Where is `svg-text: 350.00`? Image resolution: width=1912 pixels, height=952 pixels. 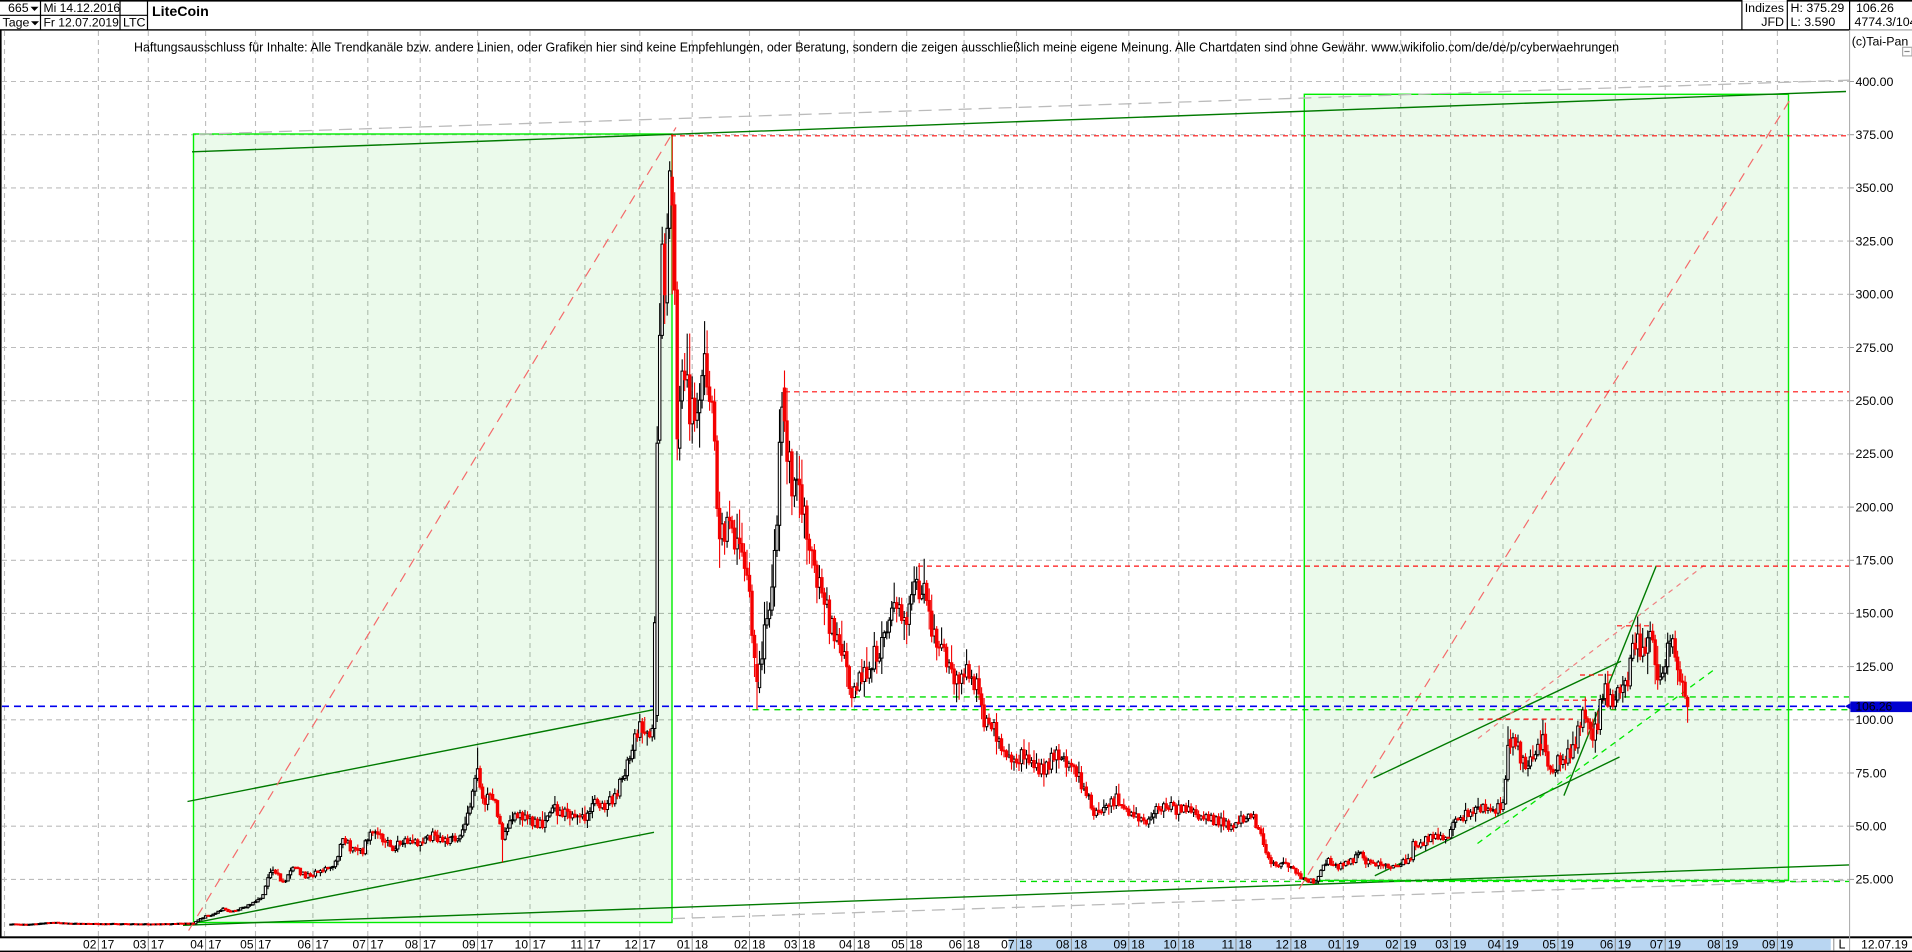 svg-text: 350.00 is located at coordinates (1875, 188).